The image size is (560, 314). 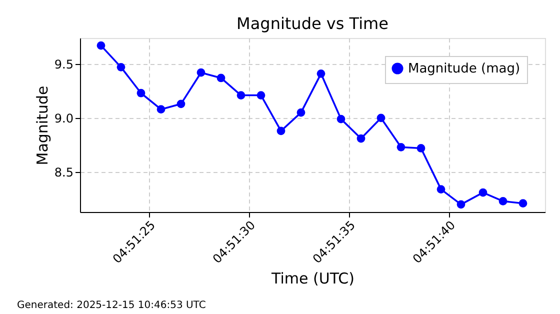 What do you see at coordinates (312, 278) in the screenshot?
I see `x-axis-title: Time (UTC)` at bounding box center [312, 278].